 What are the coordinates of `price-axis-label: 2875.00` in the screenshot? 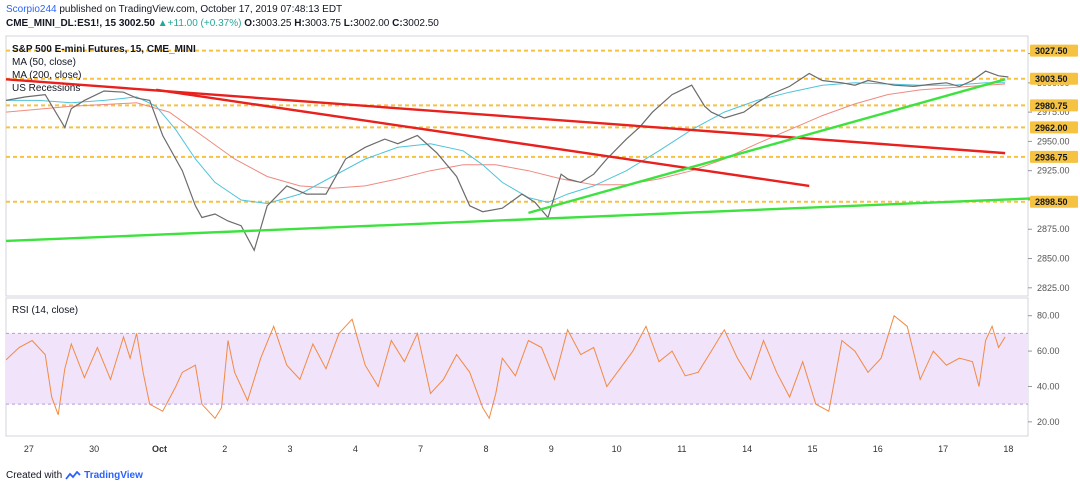 It's located at (1053, 229).